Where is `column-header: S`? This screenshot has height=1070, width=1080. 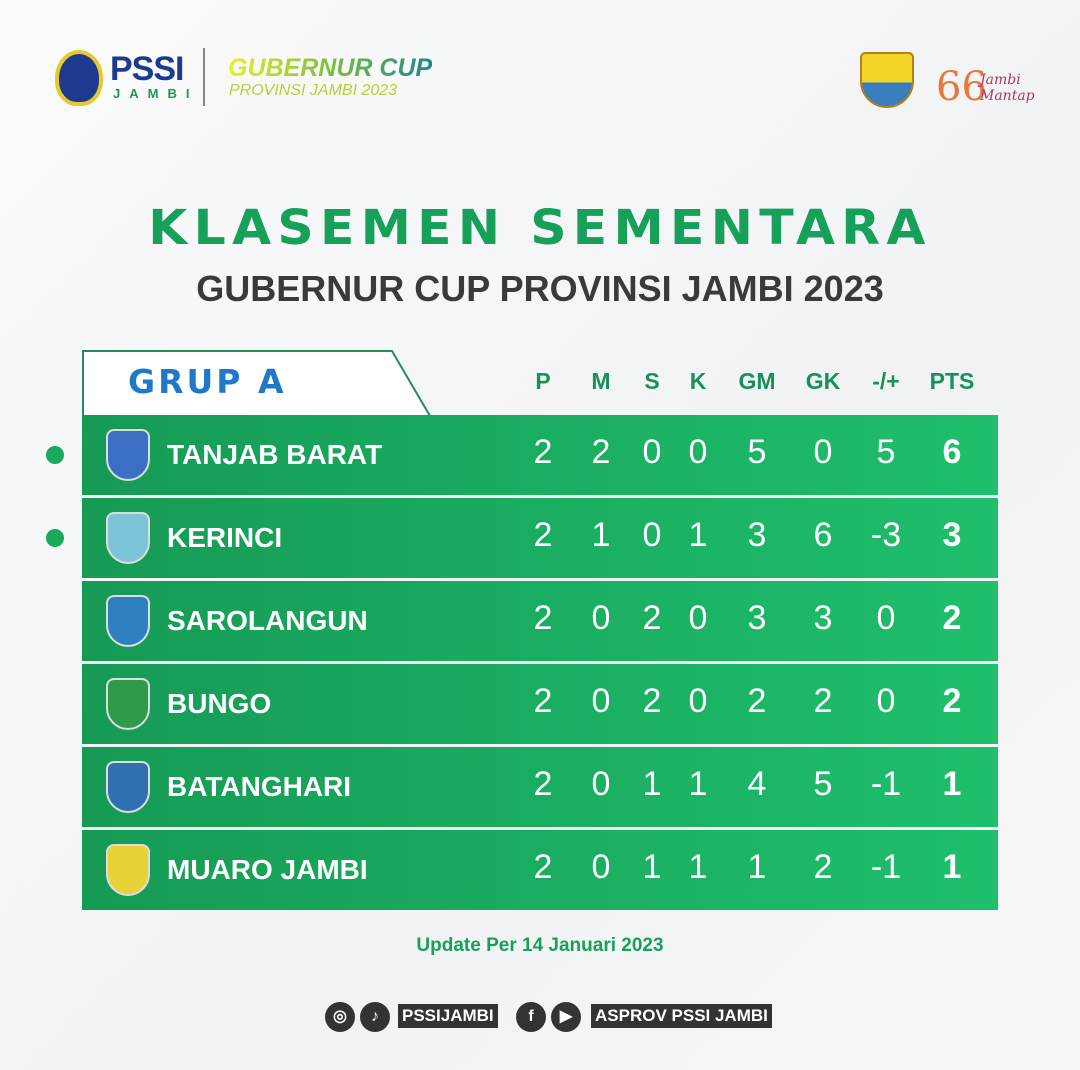 column-header: S is located at coordinates (652, 381).